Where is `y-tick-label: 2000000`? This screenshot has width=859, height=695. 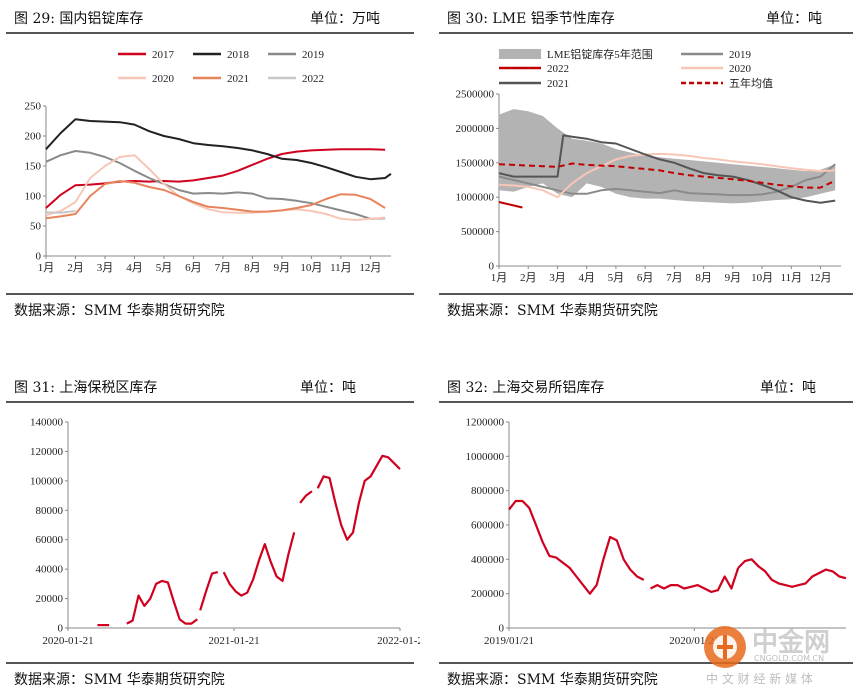 y-tick-label: 2000000 is located at coordinates (475, 129).